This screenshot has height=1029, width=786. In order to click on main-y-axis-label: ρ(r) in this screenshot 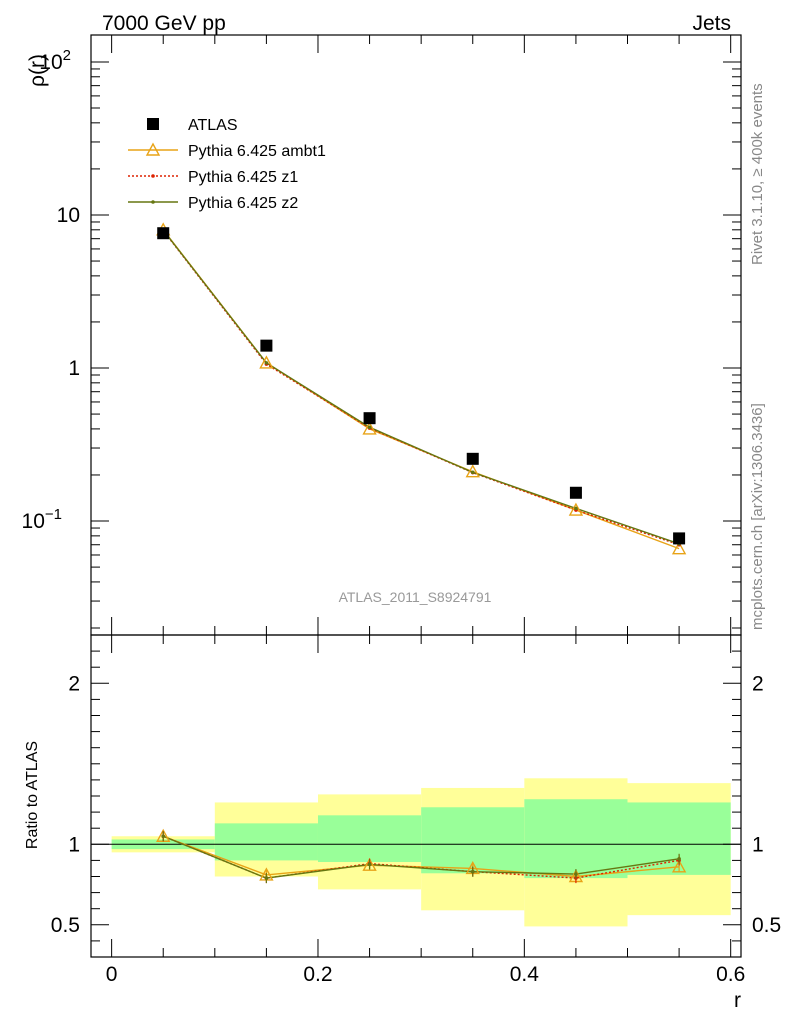, I will do `click(37, 70)`.